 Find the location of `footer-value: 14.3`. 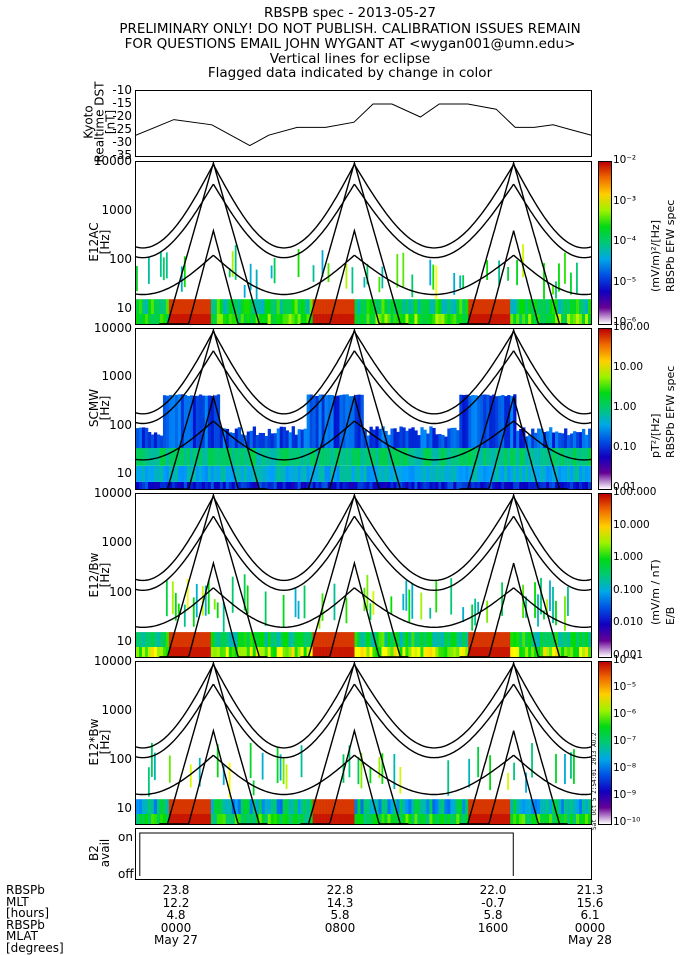

footer-value: 14.3 is located at coordinates (340, 902).